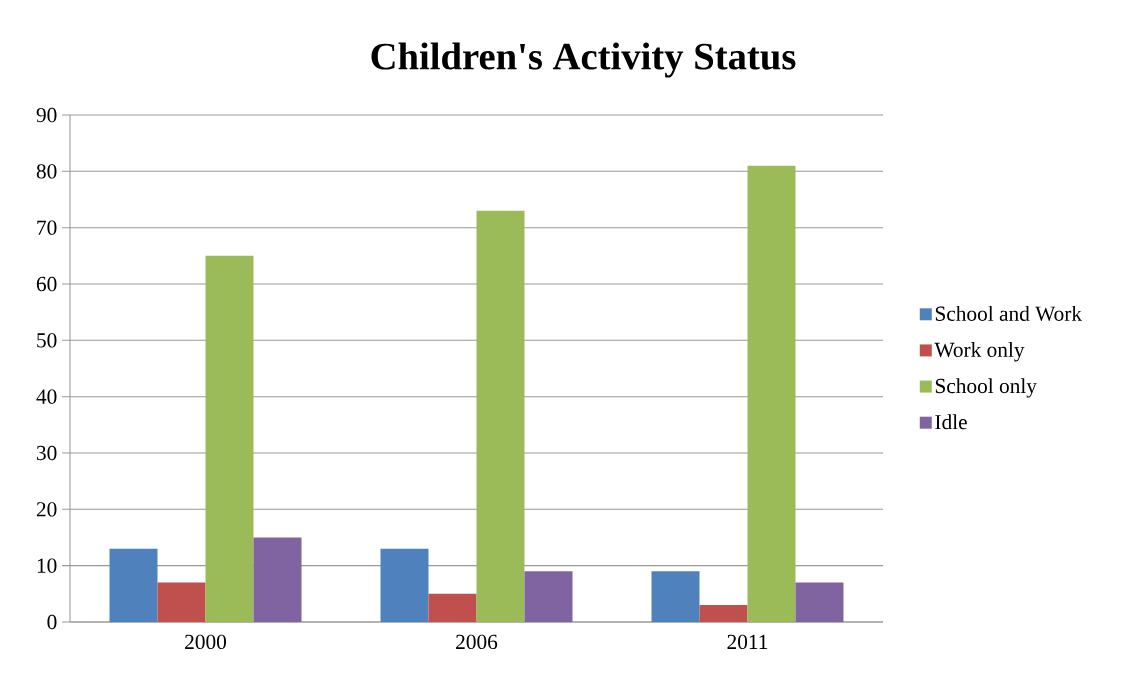 The width and height of the screenshot is (1143, 677). Describe the element at coordinates (583, 60) in the screenshot. I see `chart-title: Children's Activity Status` at that location.